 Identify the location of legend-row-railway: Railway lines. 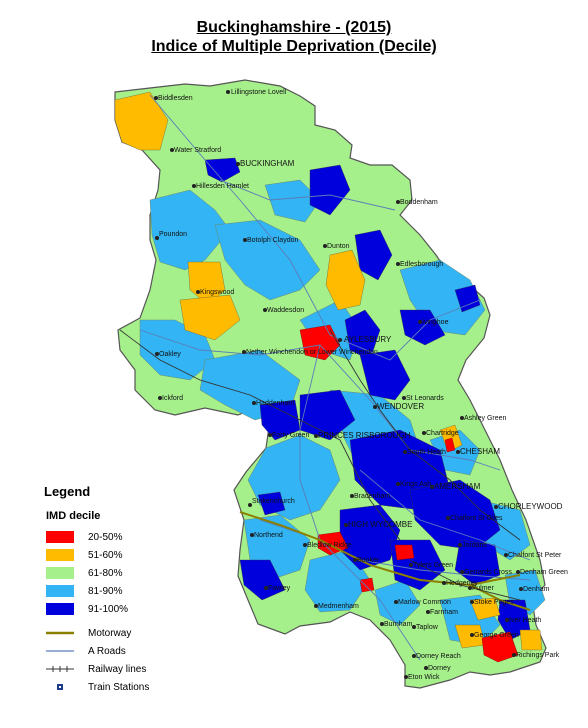
(96, 669).